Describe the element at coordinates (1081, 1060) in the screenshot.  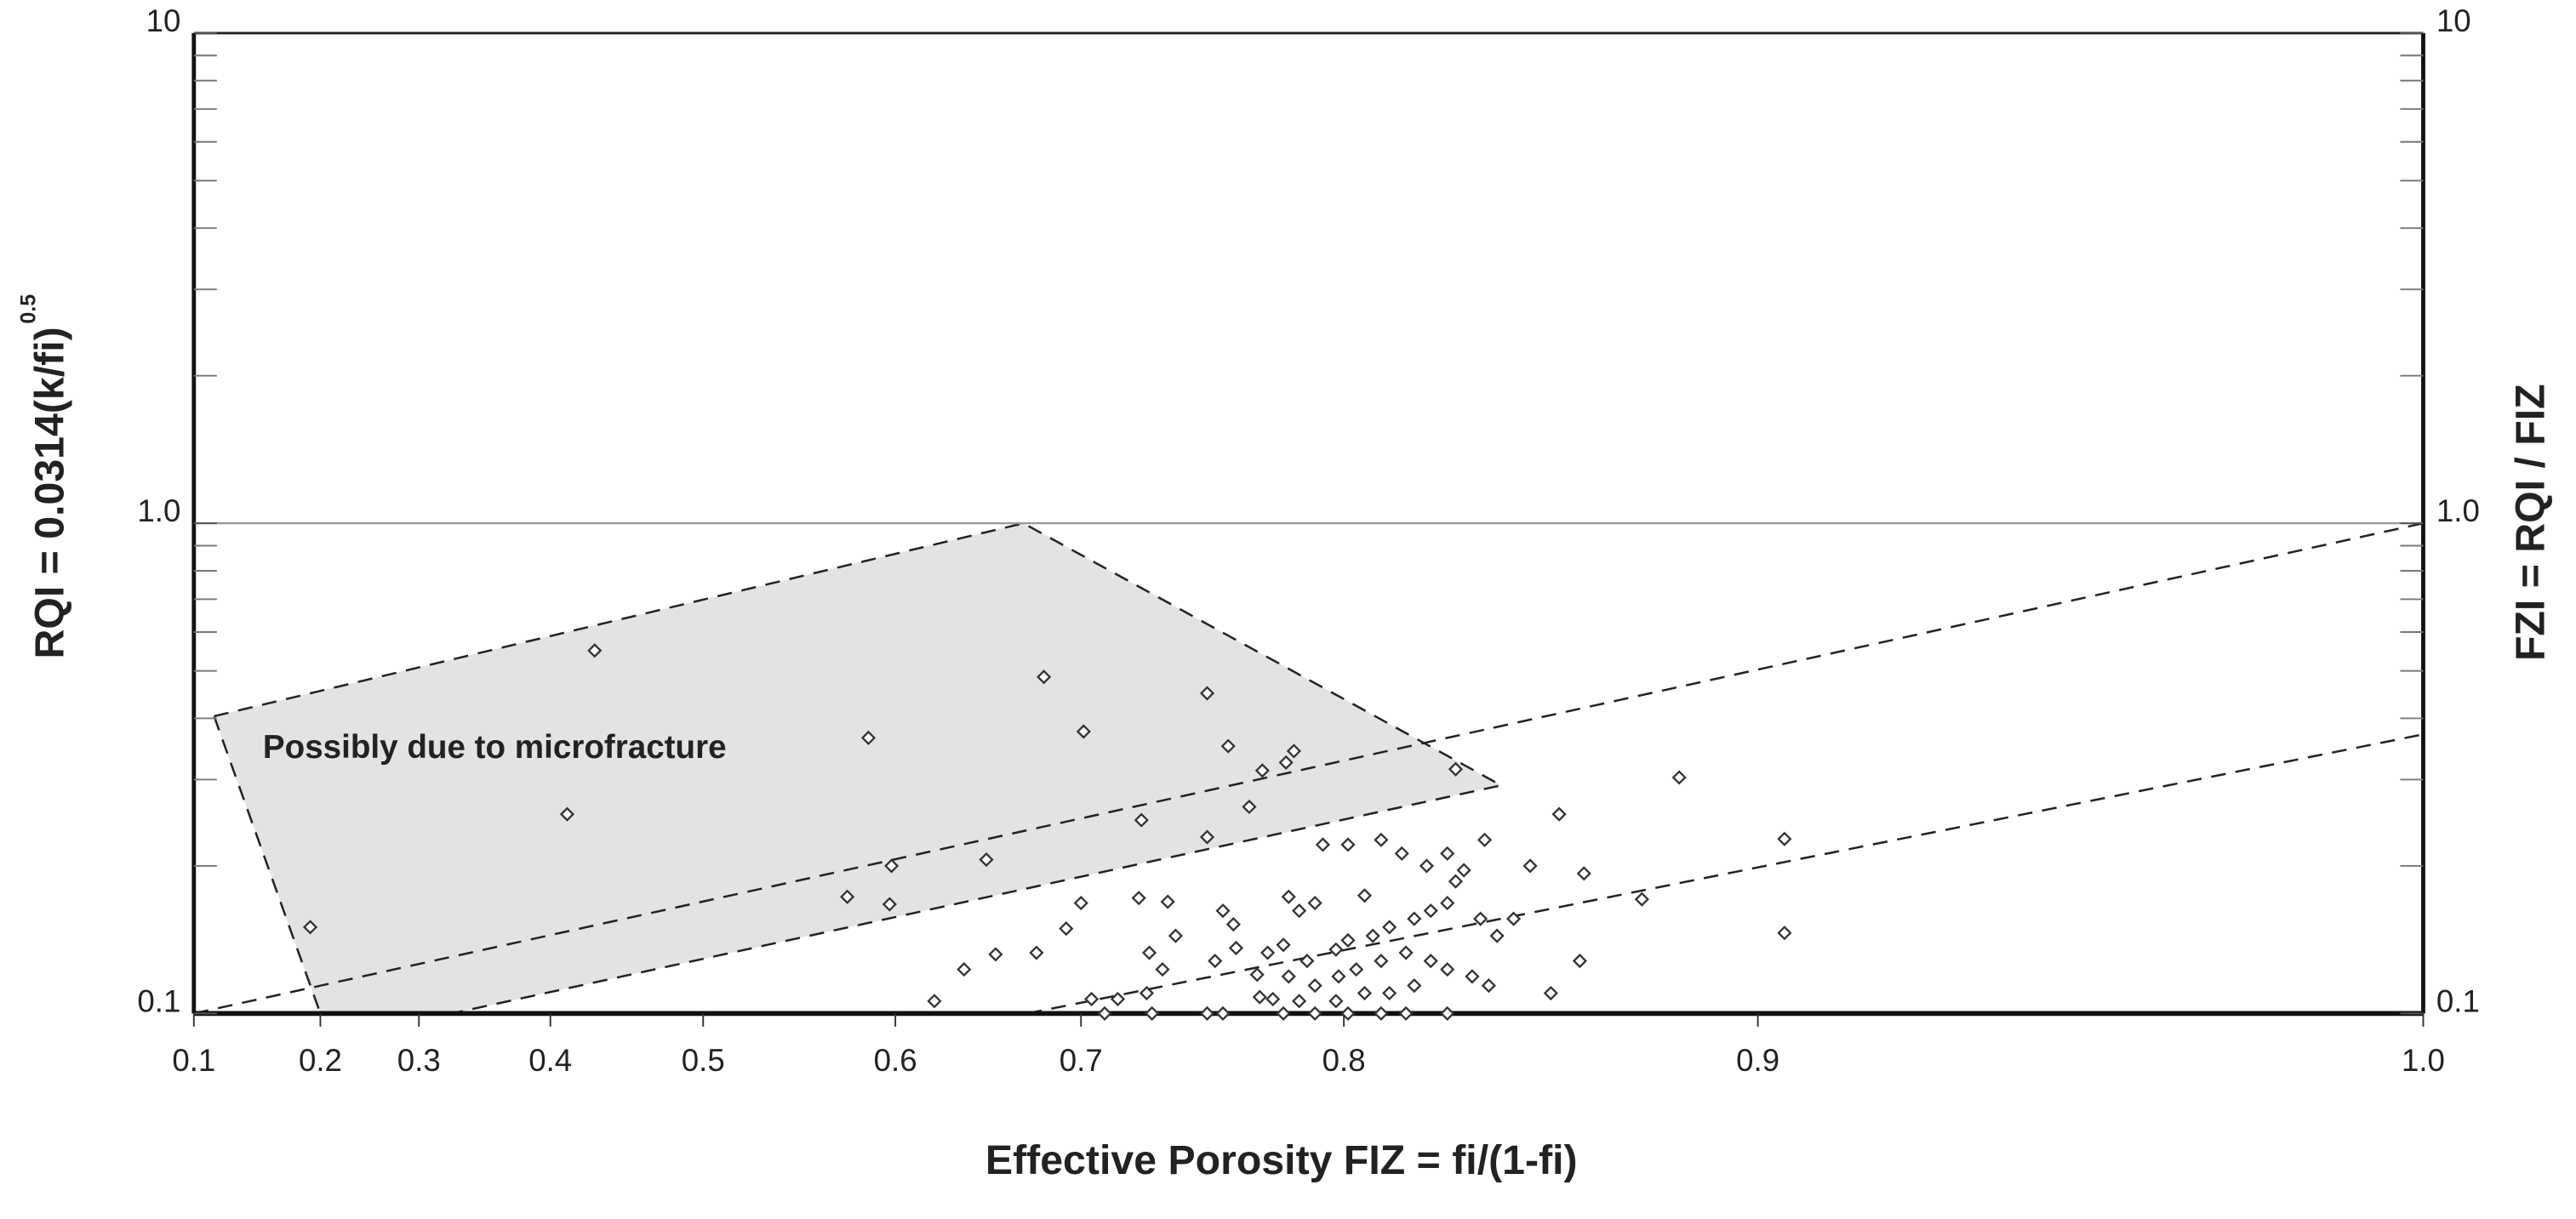
I see `x-tick-label: 0.7` at that location.